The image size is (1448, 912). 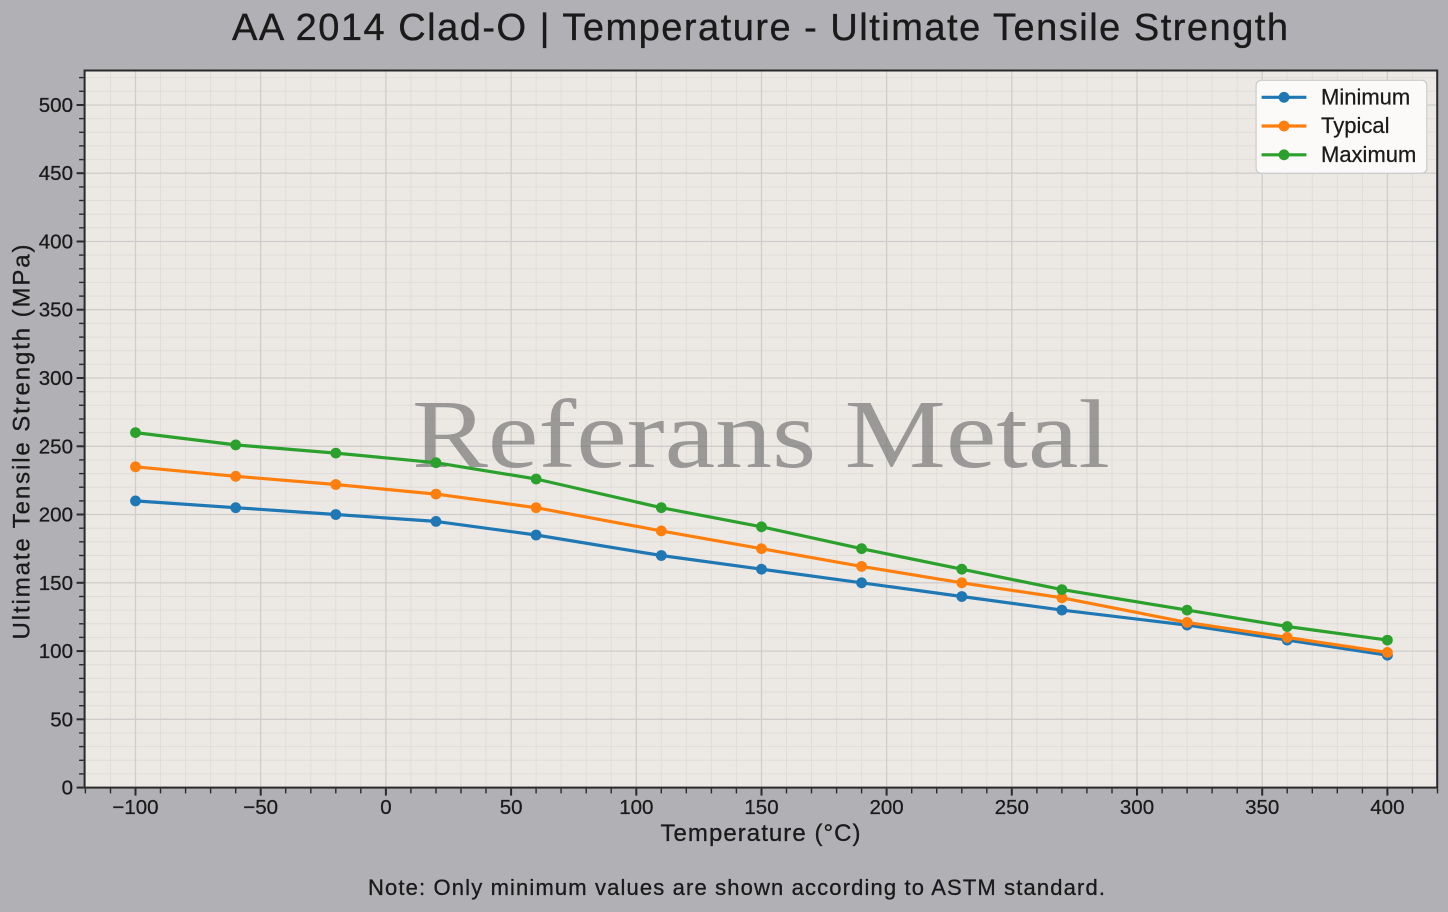 What do you see at coordinates (135, 807) in the screenshot?
I see `svg-text: −100` at bounding box center [135, 807].